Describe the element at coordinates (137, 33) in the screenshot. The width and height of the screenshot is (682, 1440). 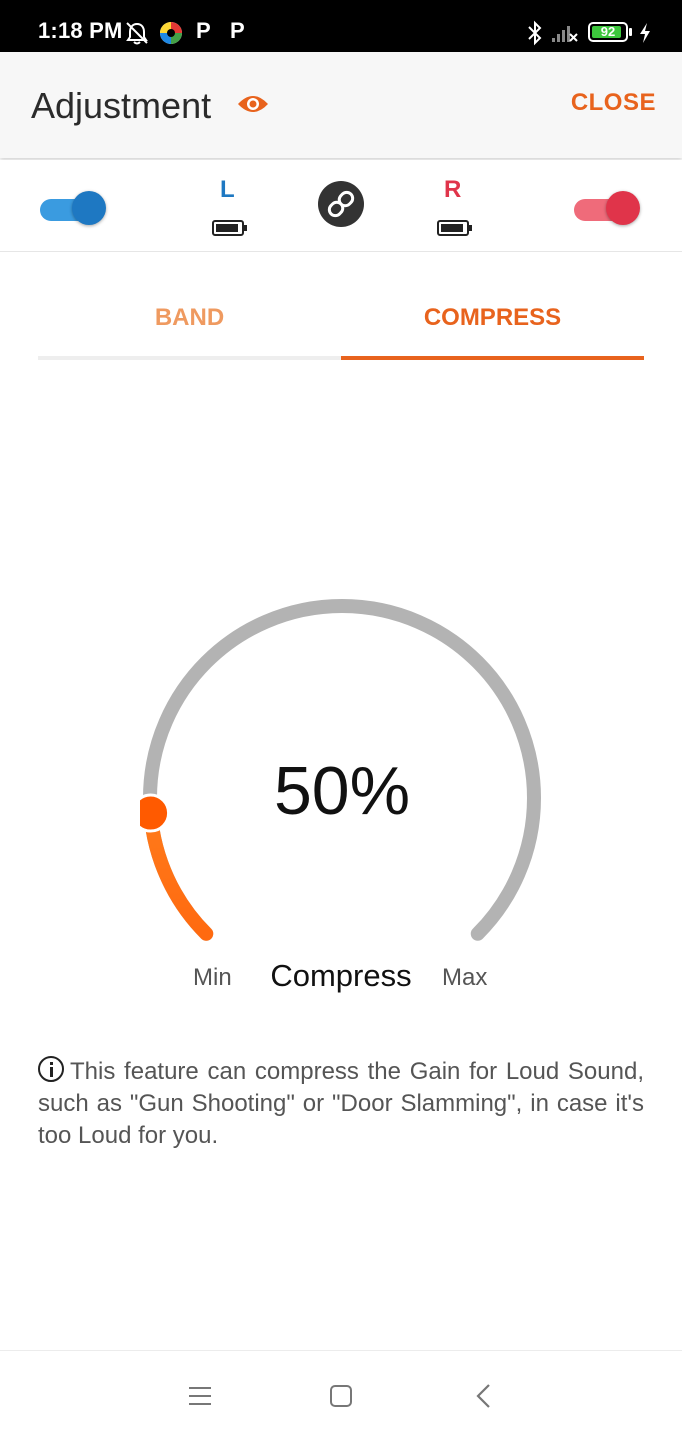
I see `alarm-off-icon` at that location.